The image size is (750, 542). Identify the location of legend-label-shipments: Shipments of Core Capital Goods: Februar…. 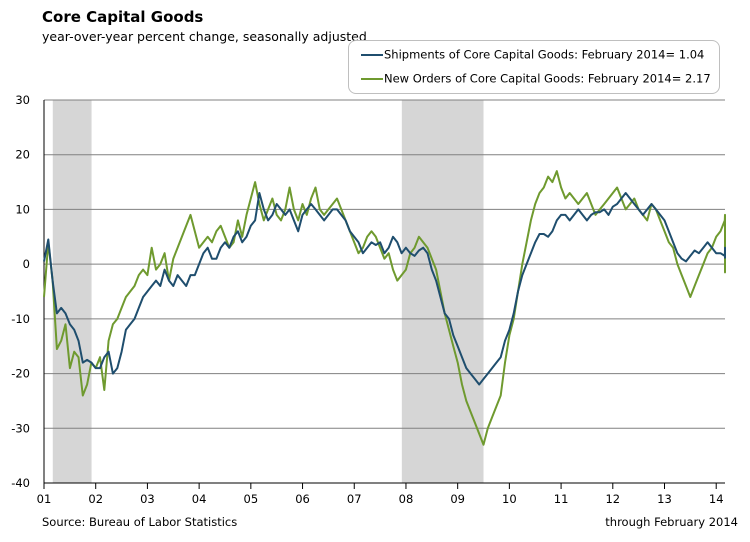
(544, 54).